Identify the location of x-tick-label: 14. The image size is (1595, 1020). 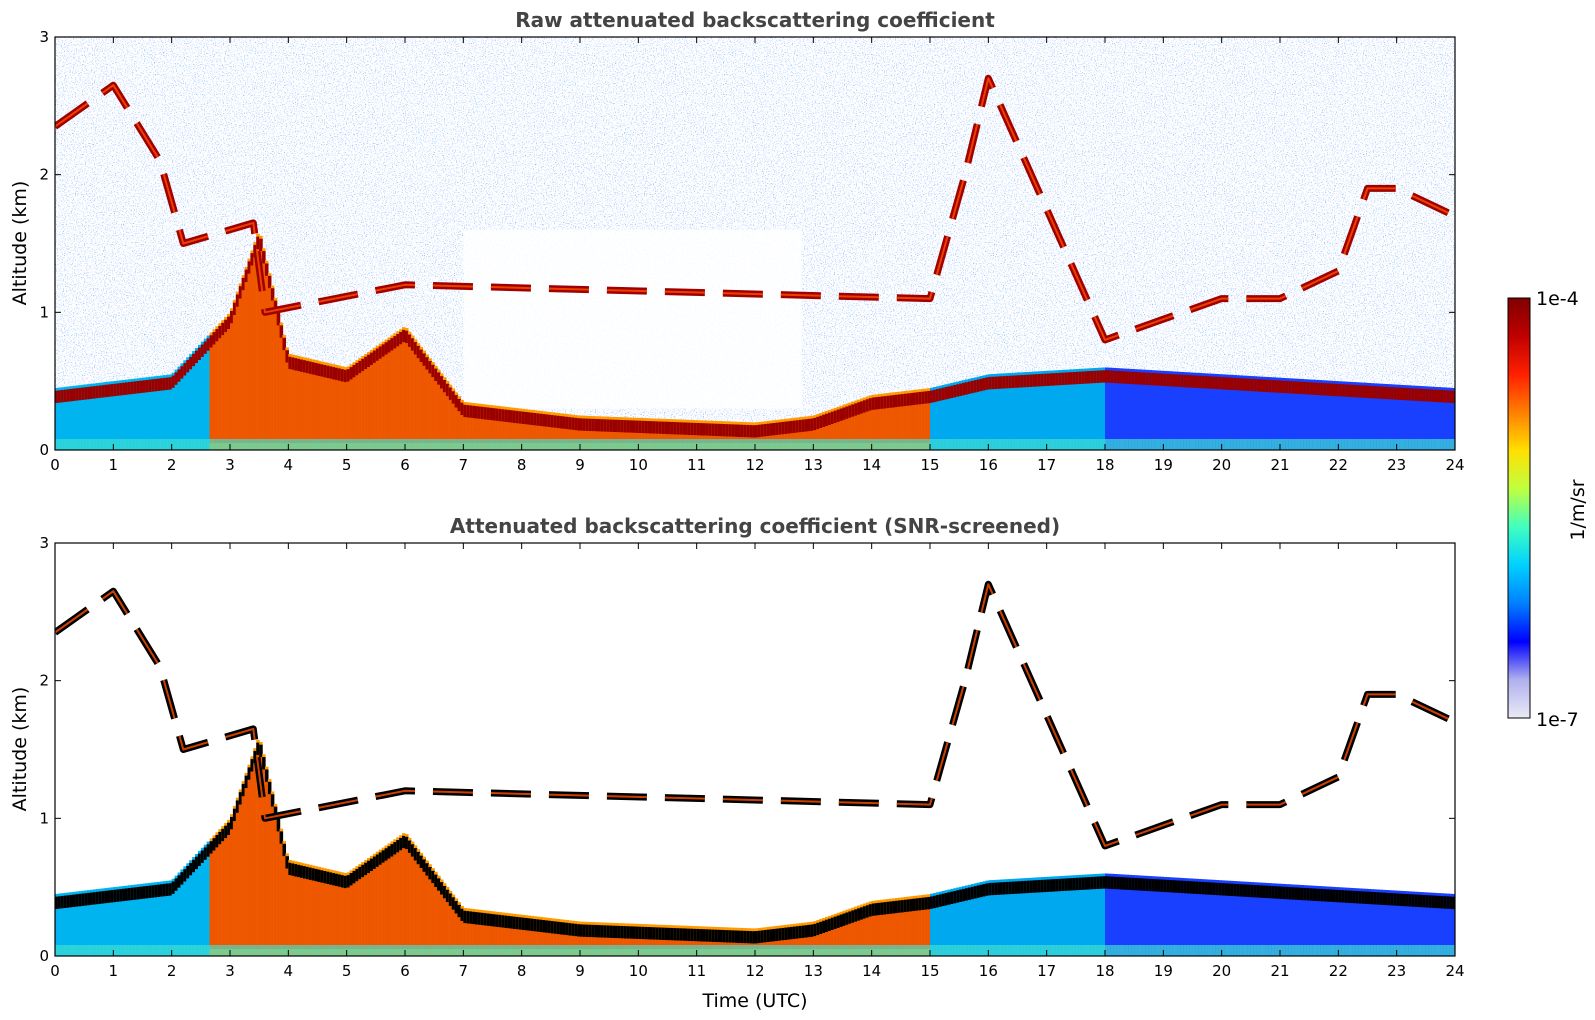
(871, 465).